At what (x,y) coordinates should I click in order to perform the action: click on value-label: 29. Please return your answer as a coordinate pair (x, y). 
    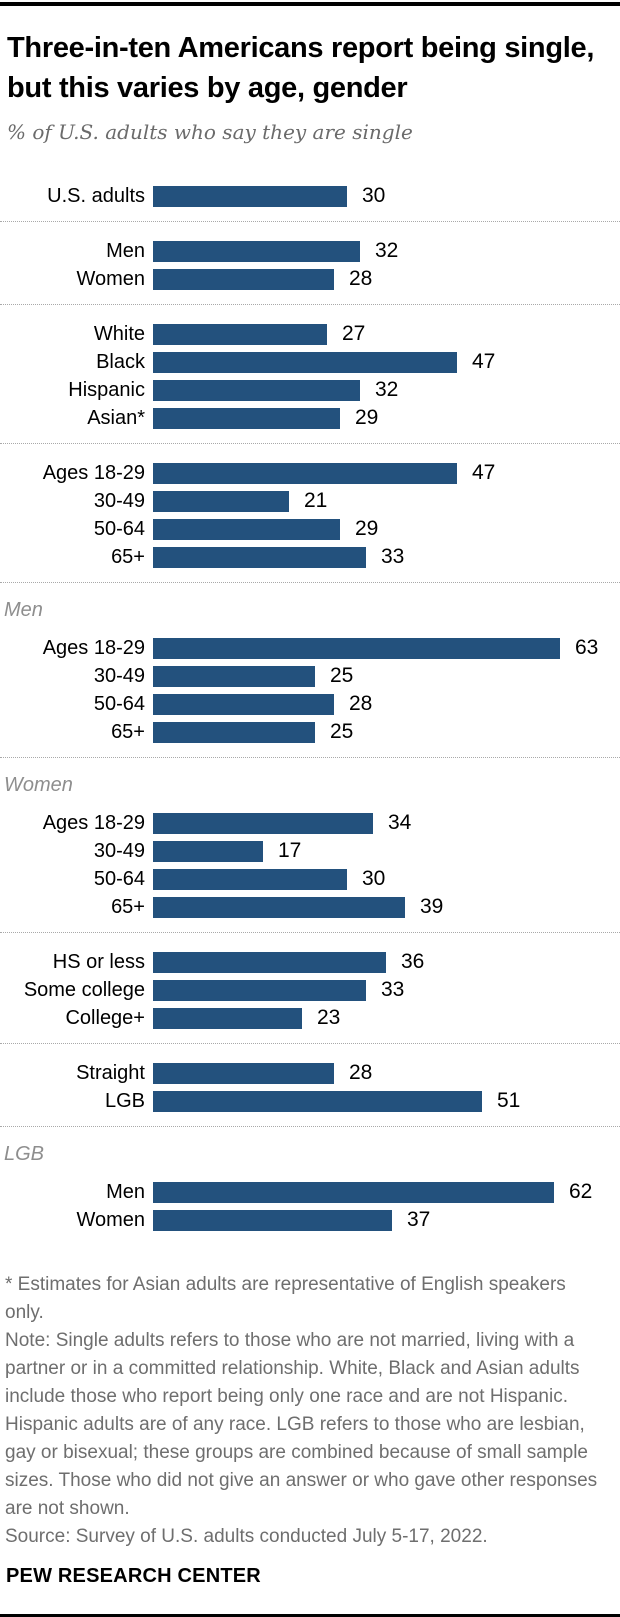
    Looking at the image, I should click on (367, 528).